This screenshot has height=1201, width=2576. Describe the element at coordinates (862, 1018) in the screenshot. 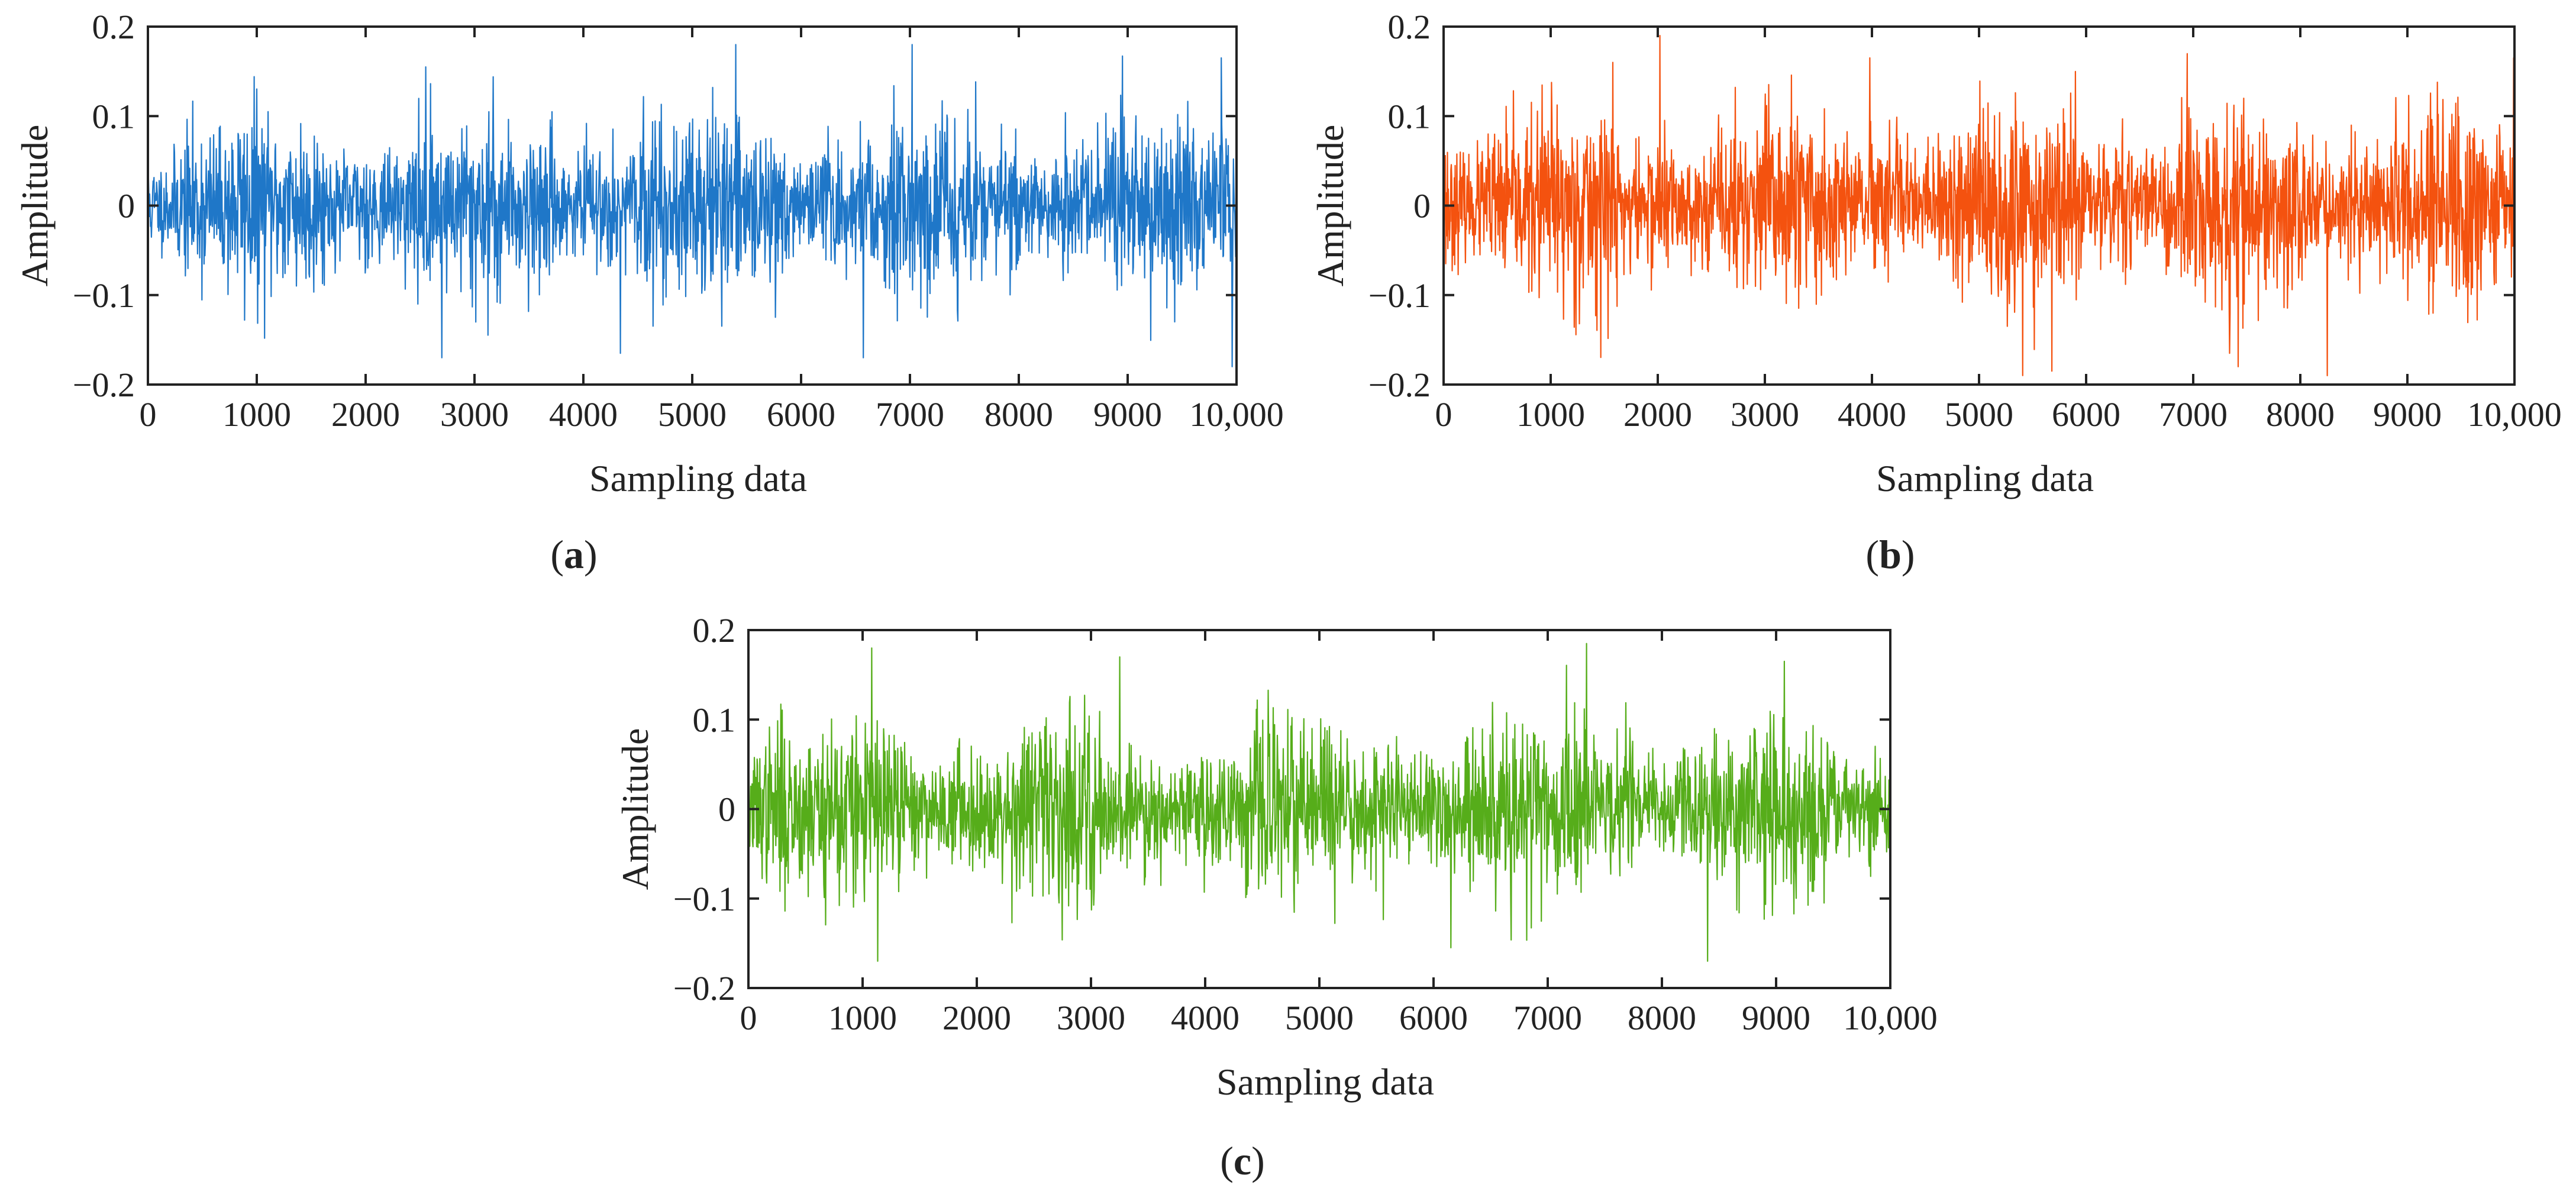

I see `x-tick-label-c-1: 1000` at that location.